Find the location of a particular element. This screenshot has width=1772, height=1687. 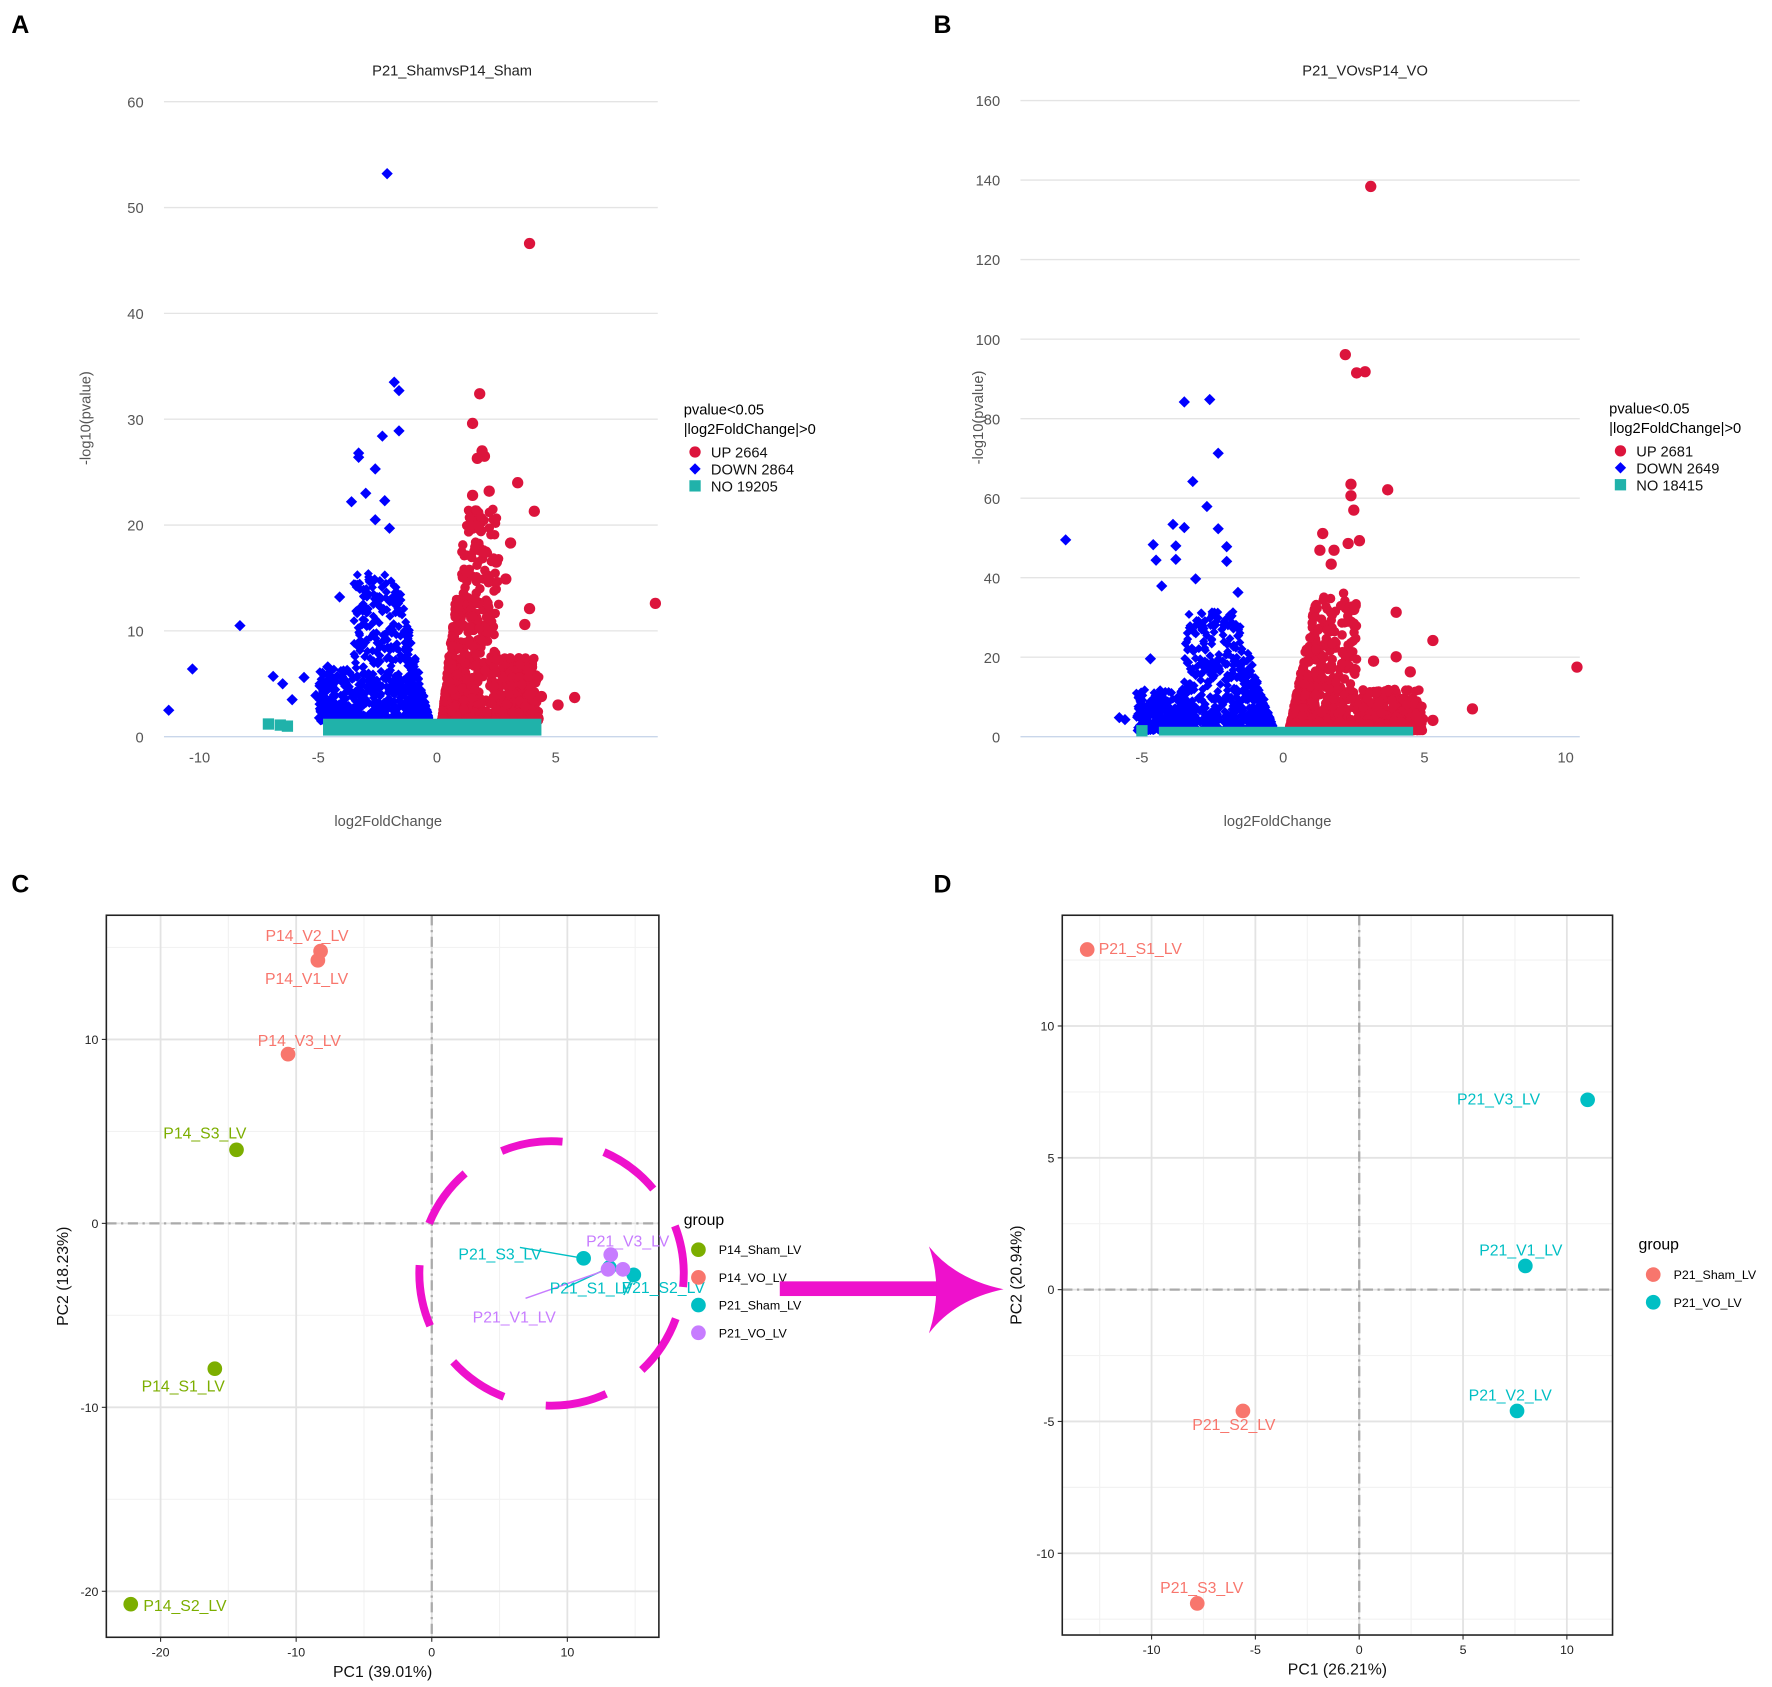

sample-label: P21_S3_LV is located at coordinates (1202, 1588).